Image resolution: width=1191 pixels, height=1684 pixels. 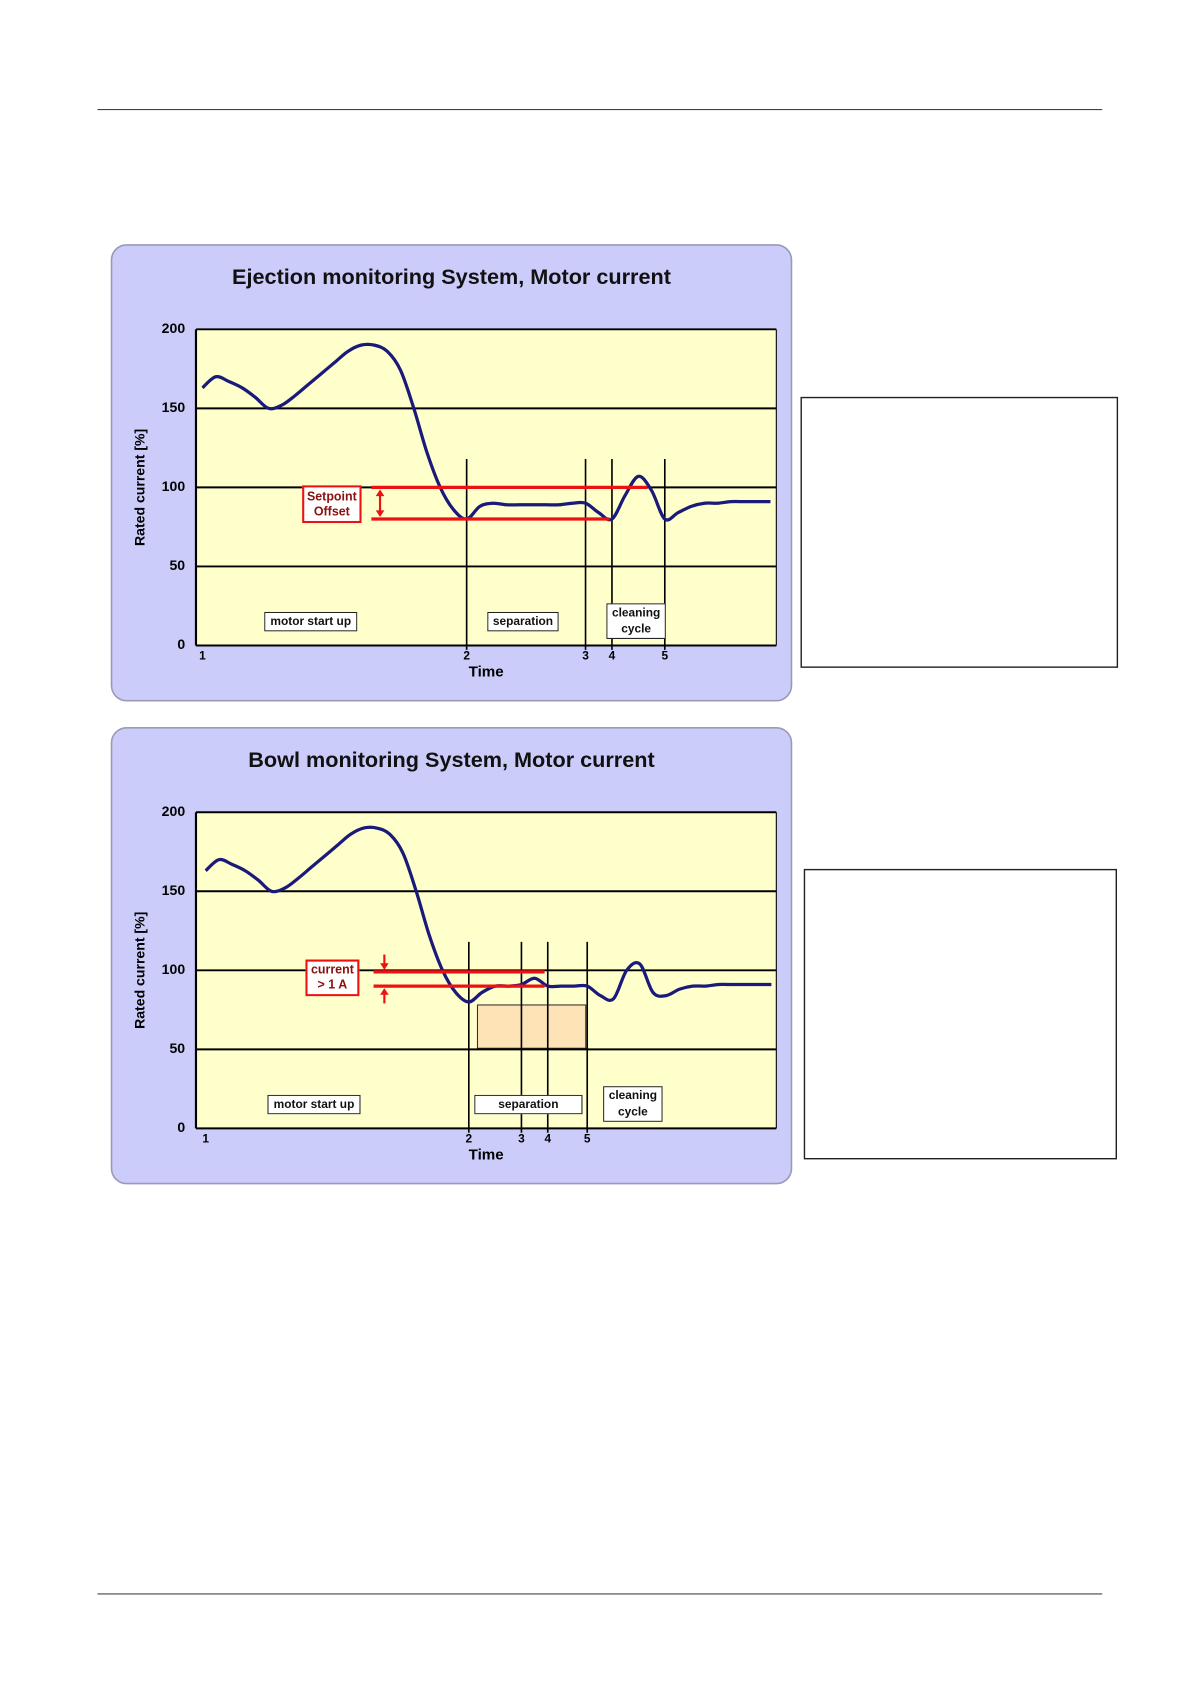 I want to click on chart-title: Bowl monitoring System, Motor current, so click(x=451, y=759).